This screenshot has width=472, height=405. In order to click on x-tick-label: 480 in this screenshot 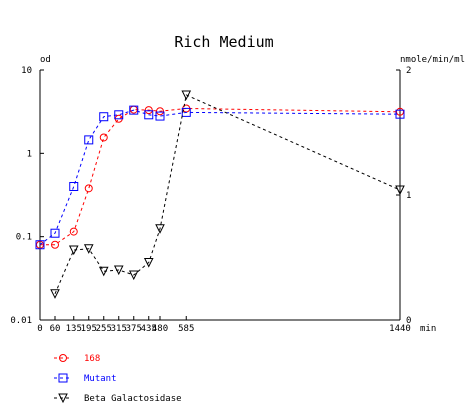, I will do `click(160, 329)`.